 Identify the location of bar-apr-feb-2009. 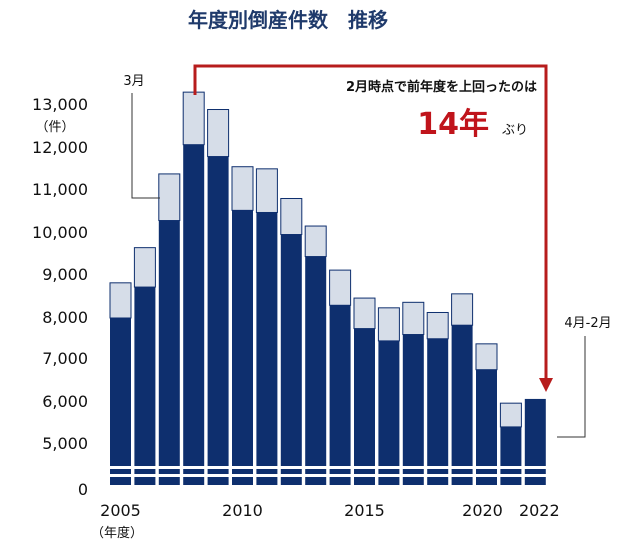
(218, 321).